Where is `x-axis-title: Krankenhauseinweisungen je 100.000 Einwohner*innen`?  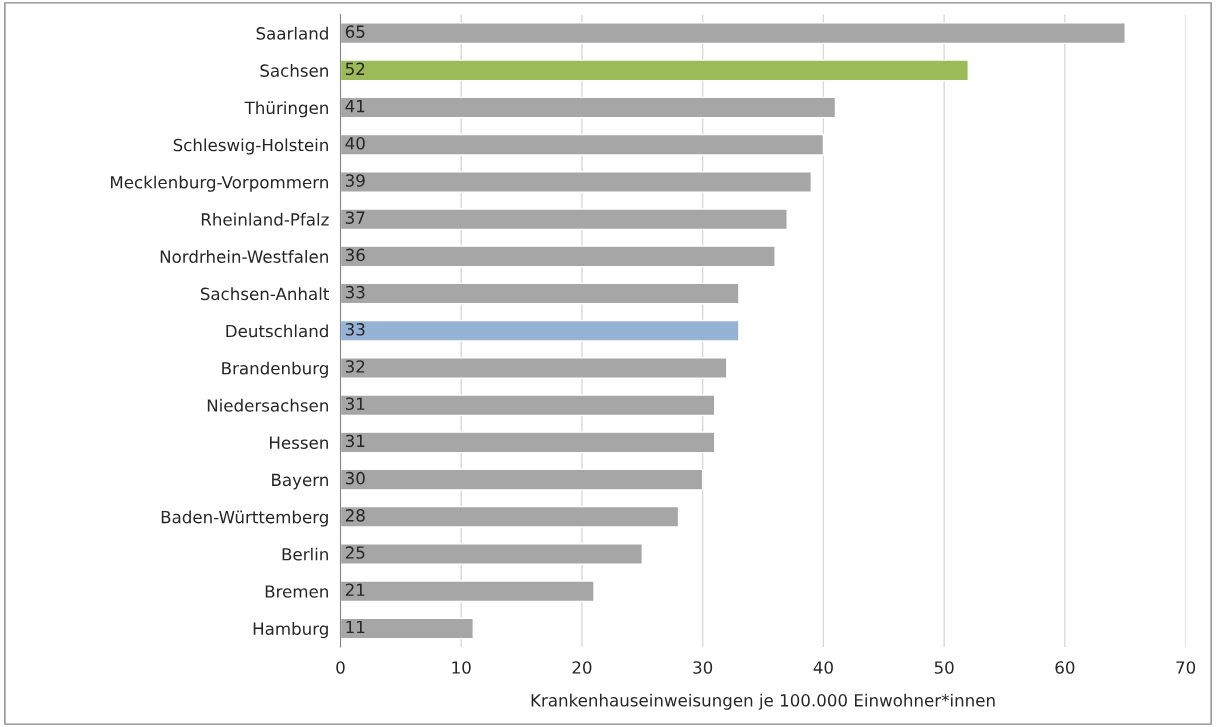
x-axis-title: Krankenhauseinweisungen je 100.000 Einwohner*innen is located at coordinates (763, 701).